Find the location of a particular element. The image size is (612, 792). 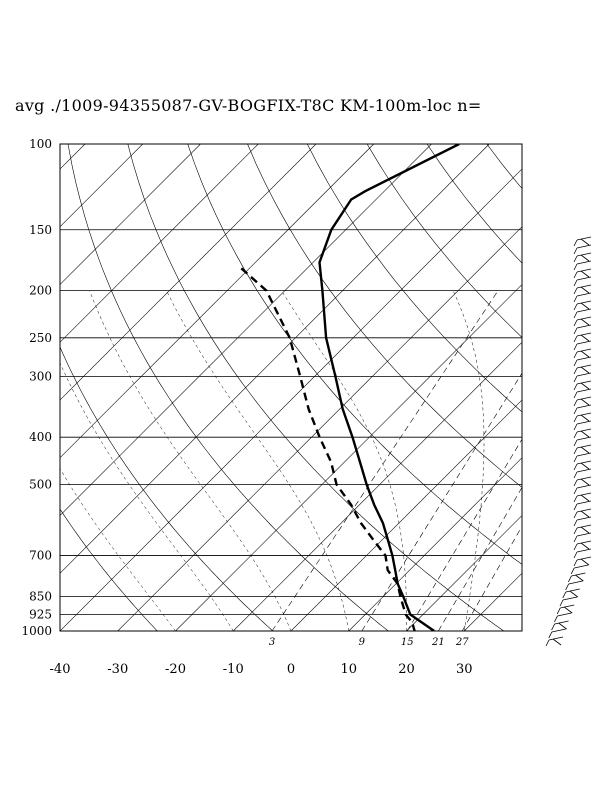

mixing-ratio-label: 9 is located at coordinates (362, 642).